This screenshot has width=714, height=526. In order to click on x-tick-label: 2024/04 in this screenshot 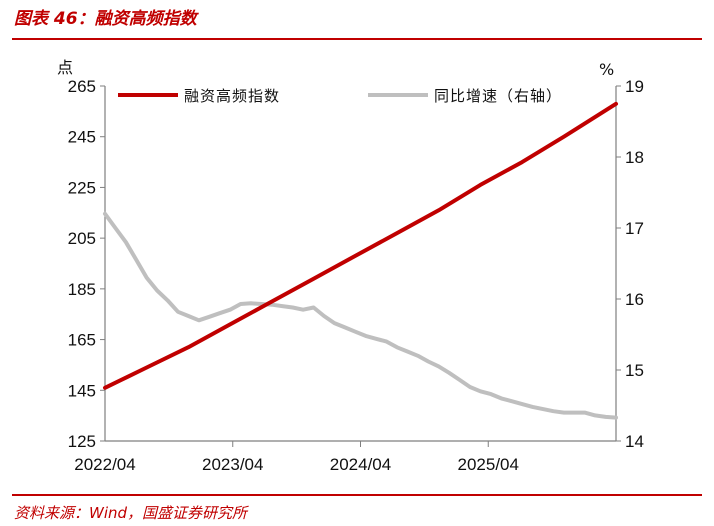, I will do `click(360, 464)`.